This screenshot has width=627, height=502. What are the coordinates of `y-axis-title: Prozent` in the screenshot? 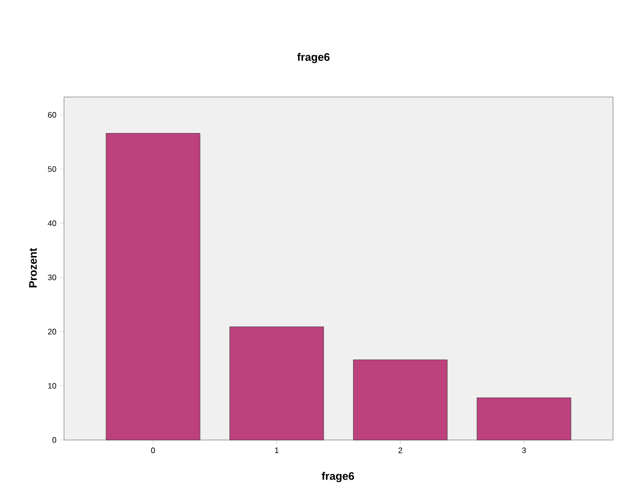 It's located at (33, 268).